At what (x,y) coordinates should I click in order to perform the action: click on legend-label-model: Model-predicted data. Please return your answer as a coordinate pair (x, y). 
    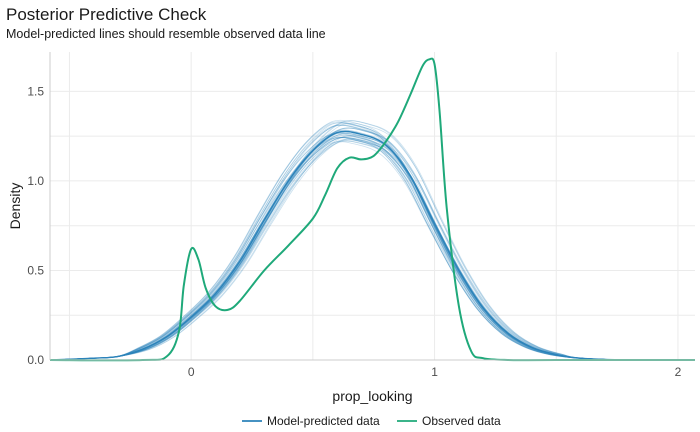
    Looking at the image, I should click on (323, 421).